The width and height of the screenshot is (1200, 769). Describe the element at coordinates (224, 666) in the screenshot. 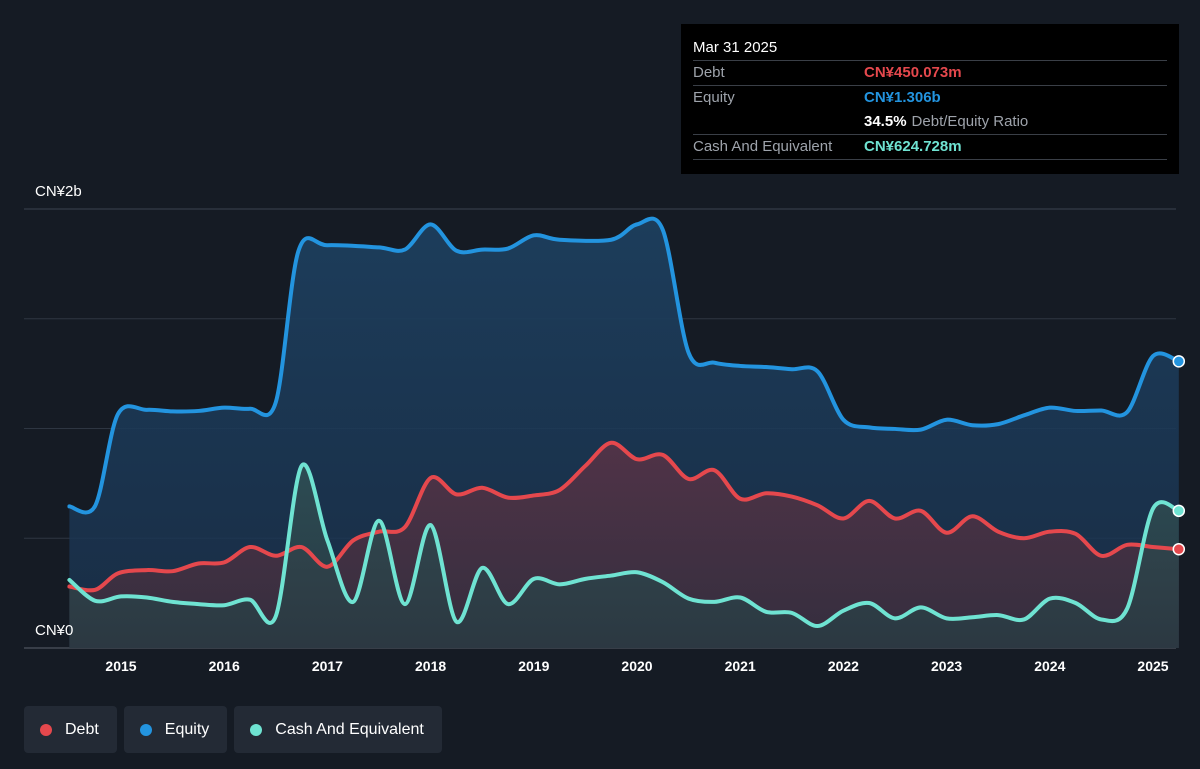

I see `x-tick-label: 2016` at that location.